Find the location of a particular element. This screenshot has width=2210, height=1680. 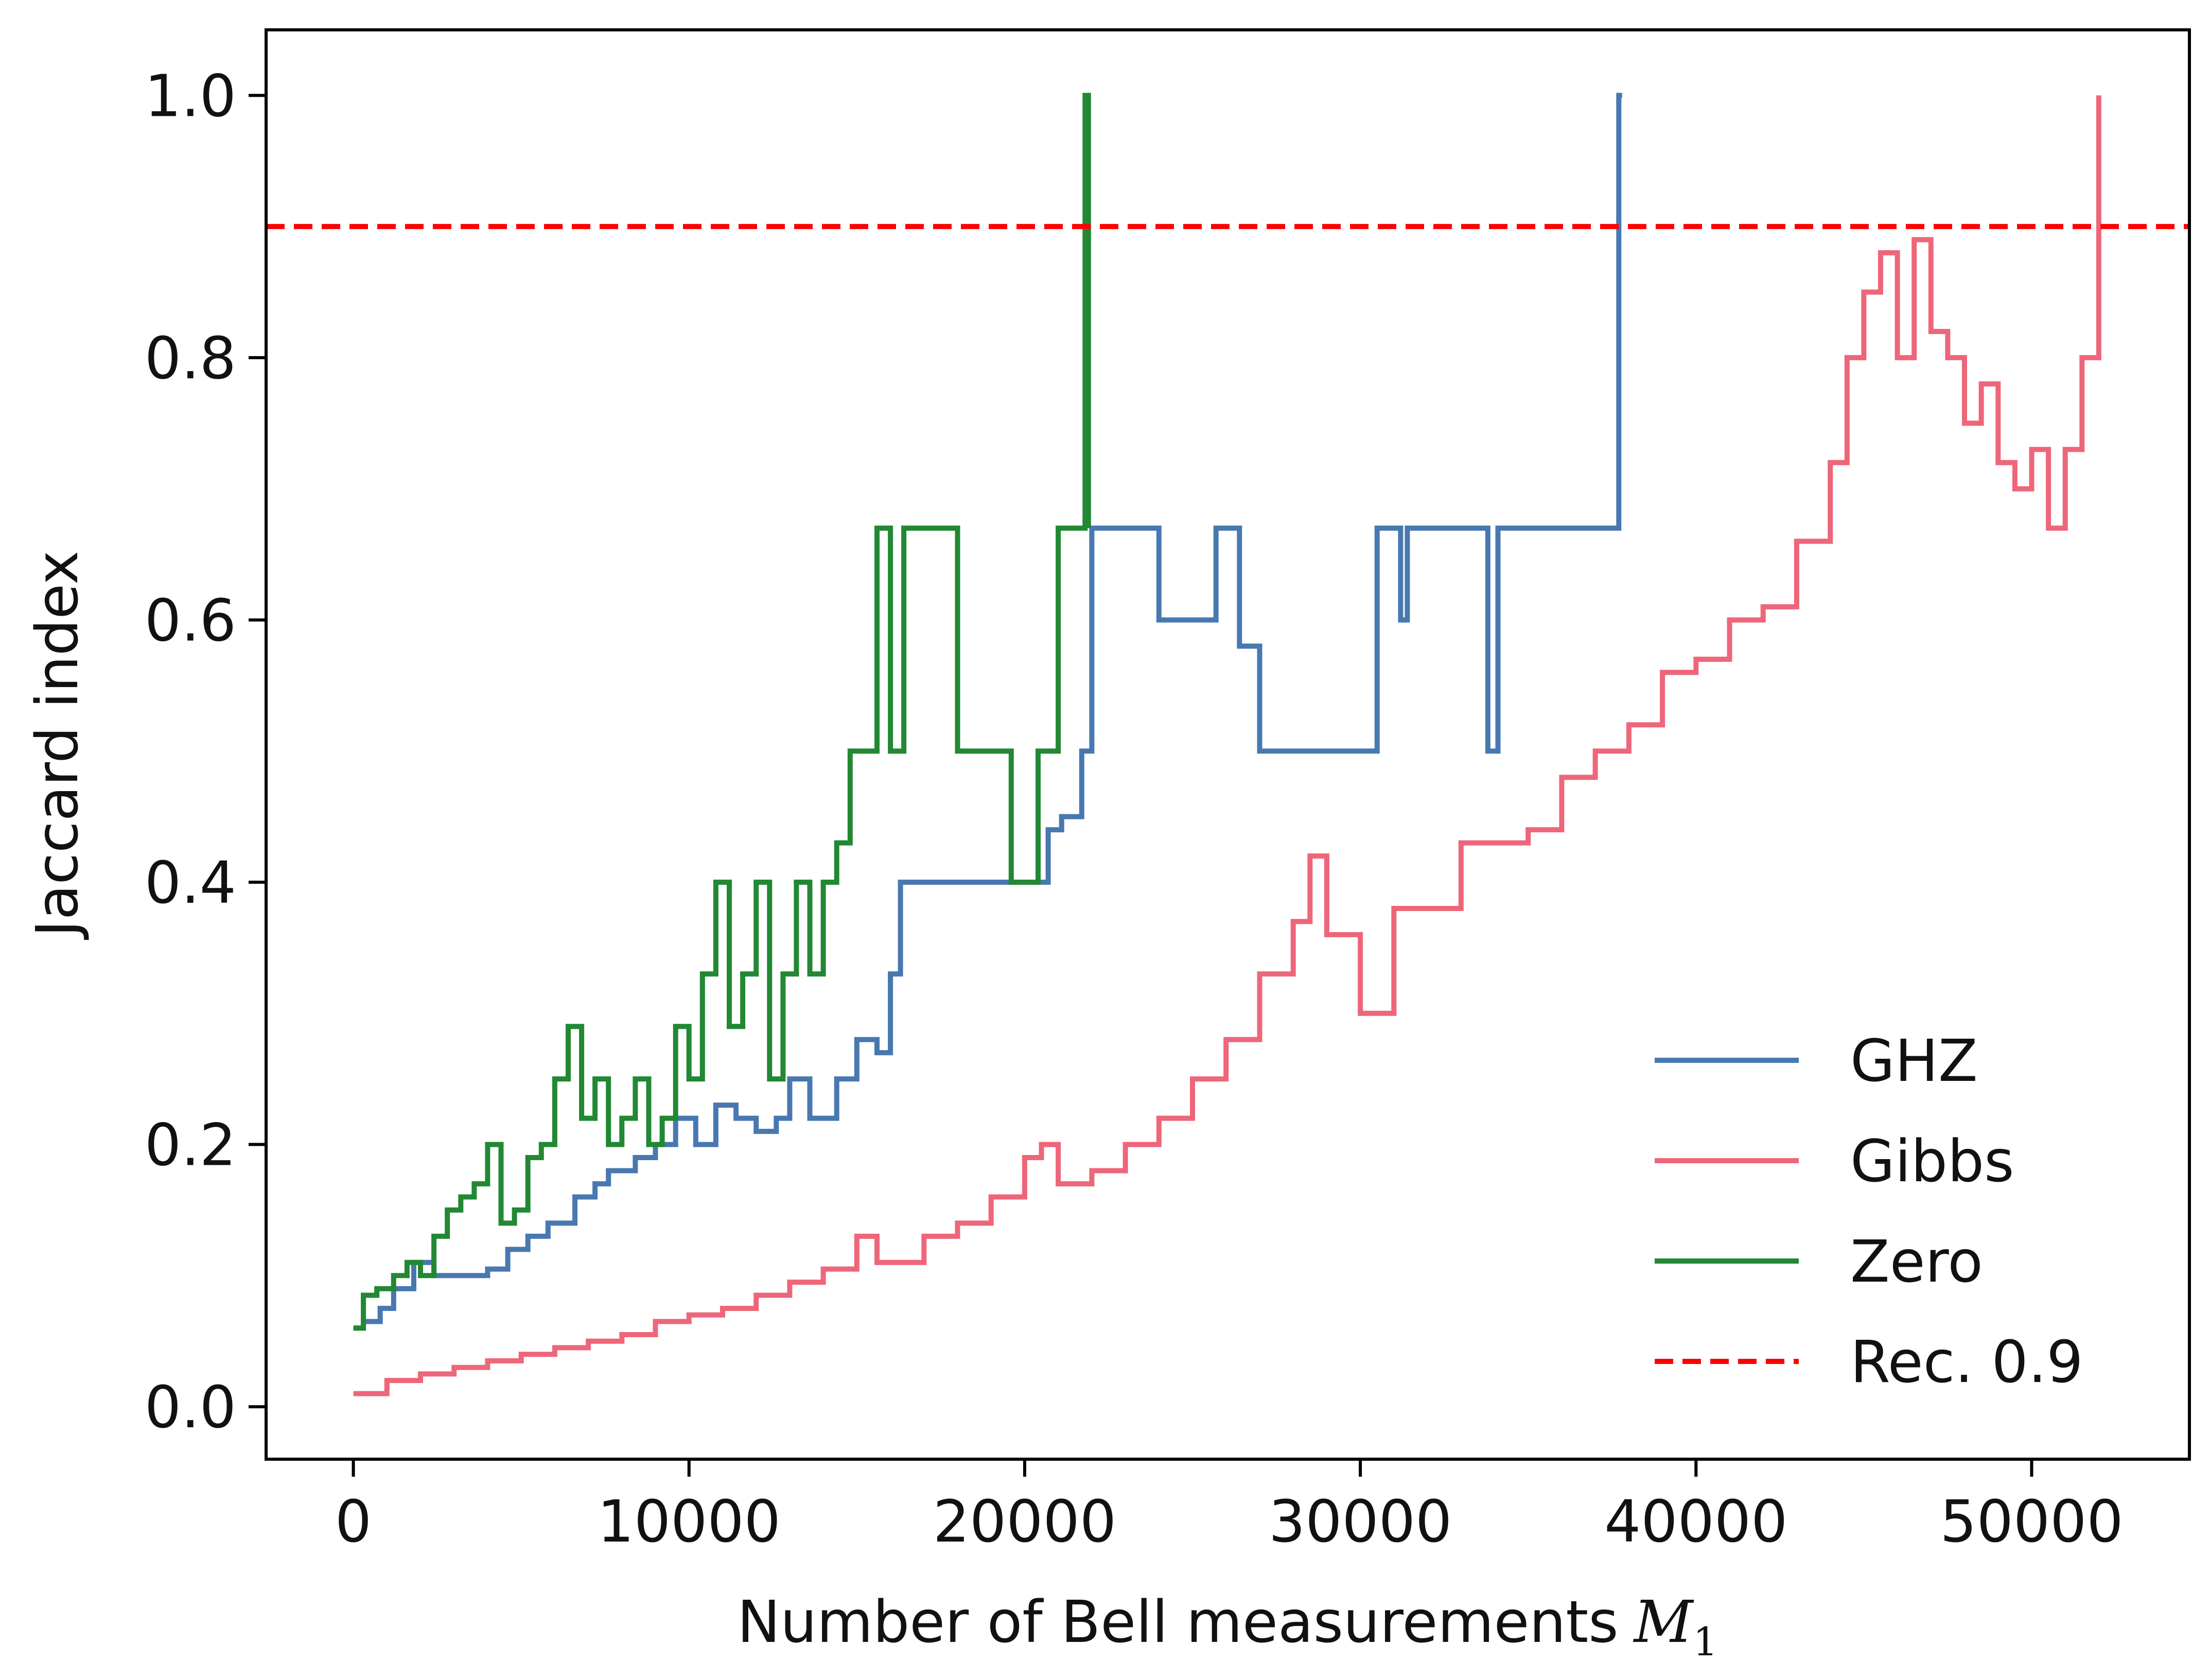

x-tick-label: 0 is located at coordinates (353, 1522).